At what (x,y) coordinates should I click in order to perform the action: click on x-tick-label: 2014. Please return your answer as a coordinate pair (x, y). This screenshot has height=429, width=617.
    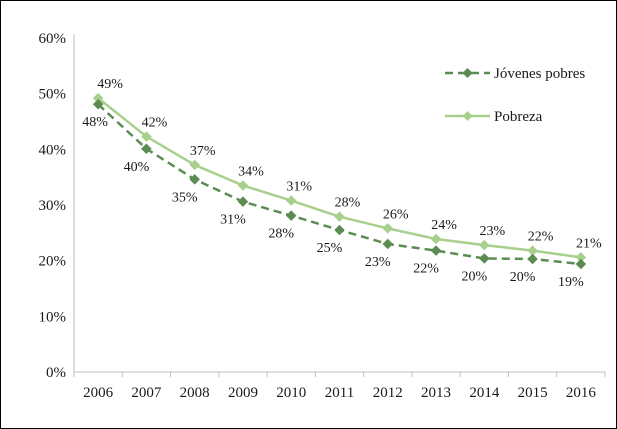
    Looking at the image, I should click on (484, 393).